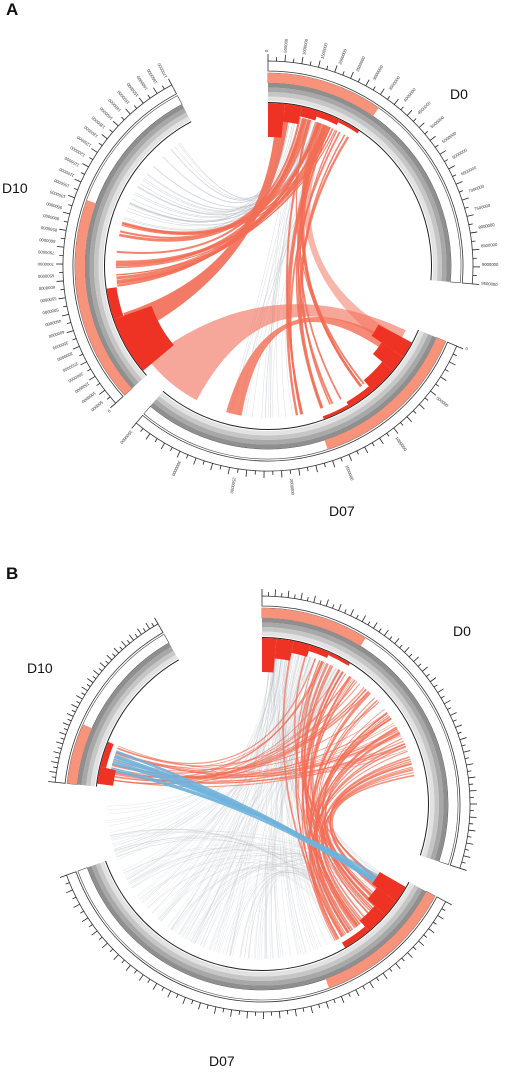 The width and height of the screenshot is (510, 1077). What do you see at coordinates (251, 824) in the screenshot?
I see `link-blue` at bounding box center [251, 824].